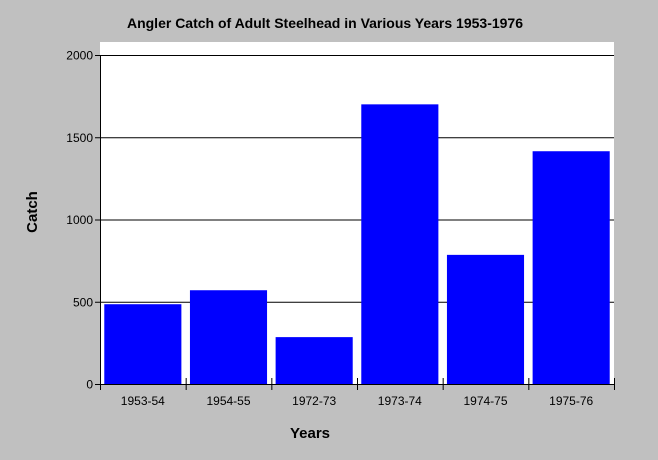 This screenshot has height=460, width=658. I want to click on x-tick-label: 1954-55, so click(228, 401).